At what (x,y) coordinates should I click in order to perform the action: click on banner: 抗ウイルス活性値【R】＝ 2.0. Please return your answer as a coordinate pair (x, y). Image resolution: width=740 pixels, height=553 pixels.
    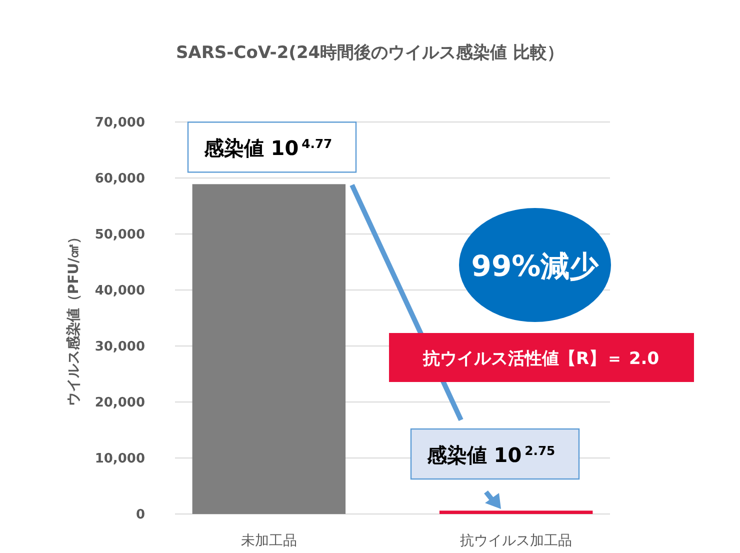
    Looking at the image, I should click on (541, 357).